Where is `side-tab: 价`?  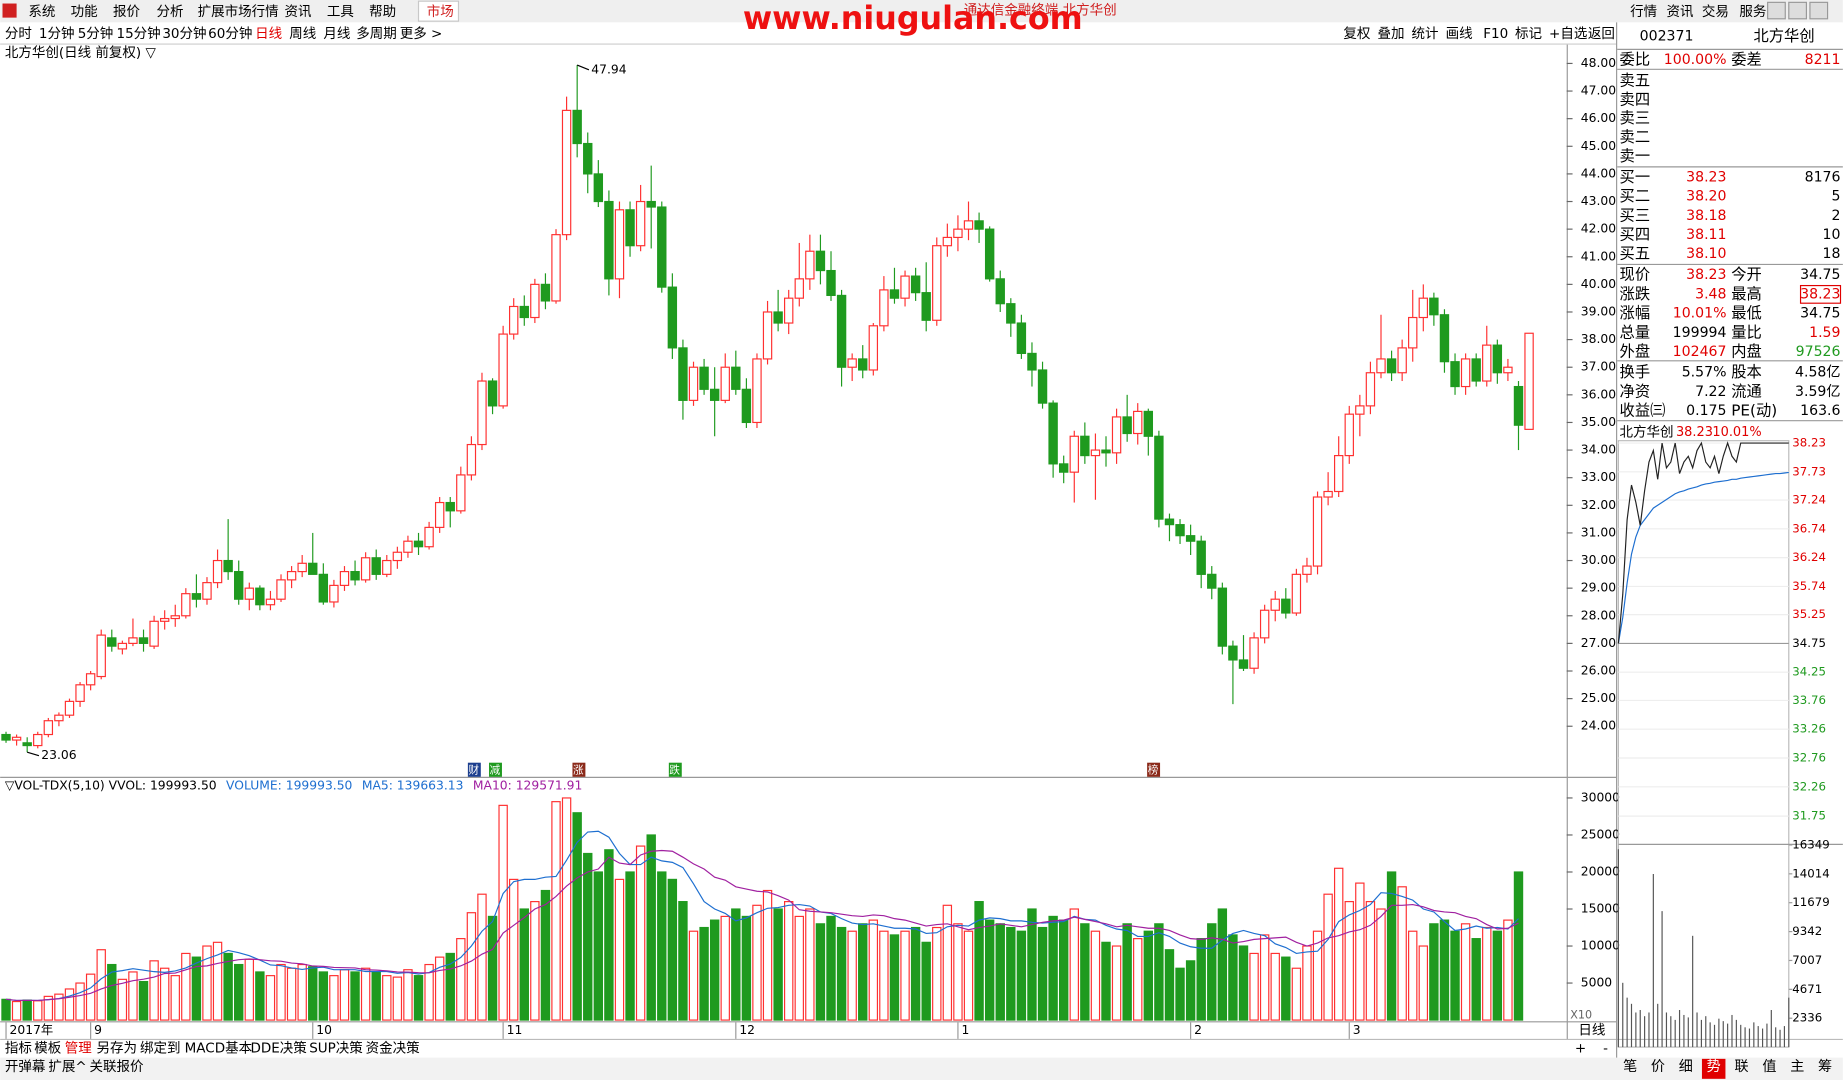
side-tab: 价 is located at coordinates (1658, 1067).